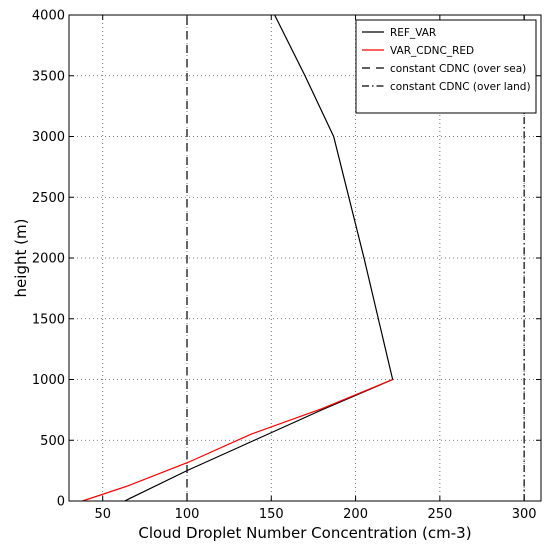 Image resolution: width=550 pixels, height=547 pixels. What do you see at coordinates (48, 16) in the screenshot?
I see `y-tick-label: 4000` at bounding box center [48, 16].